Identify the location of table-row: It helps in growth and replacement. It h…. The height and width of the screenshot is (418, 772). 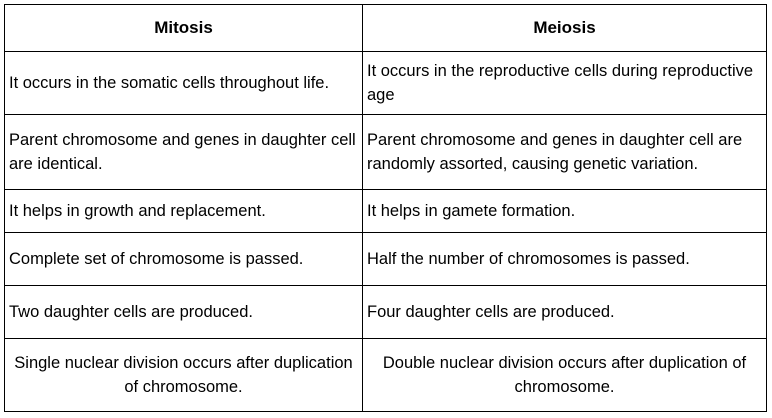
(385, 211).